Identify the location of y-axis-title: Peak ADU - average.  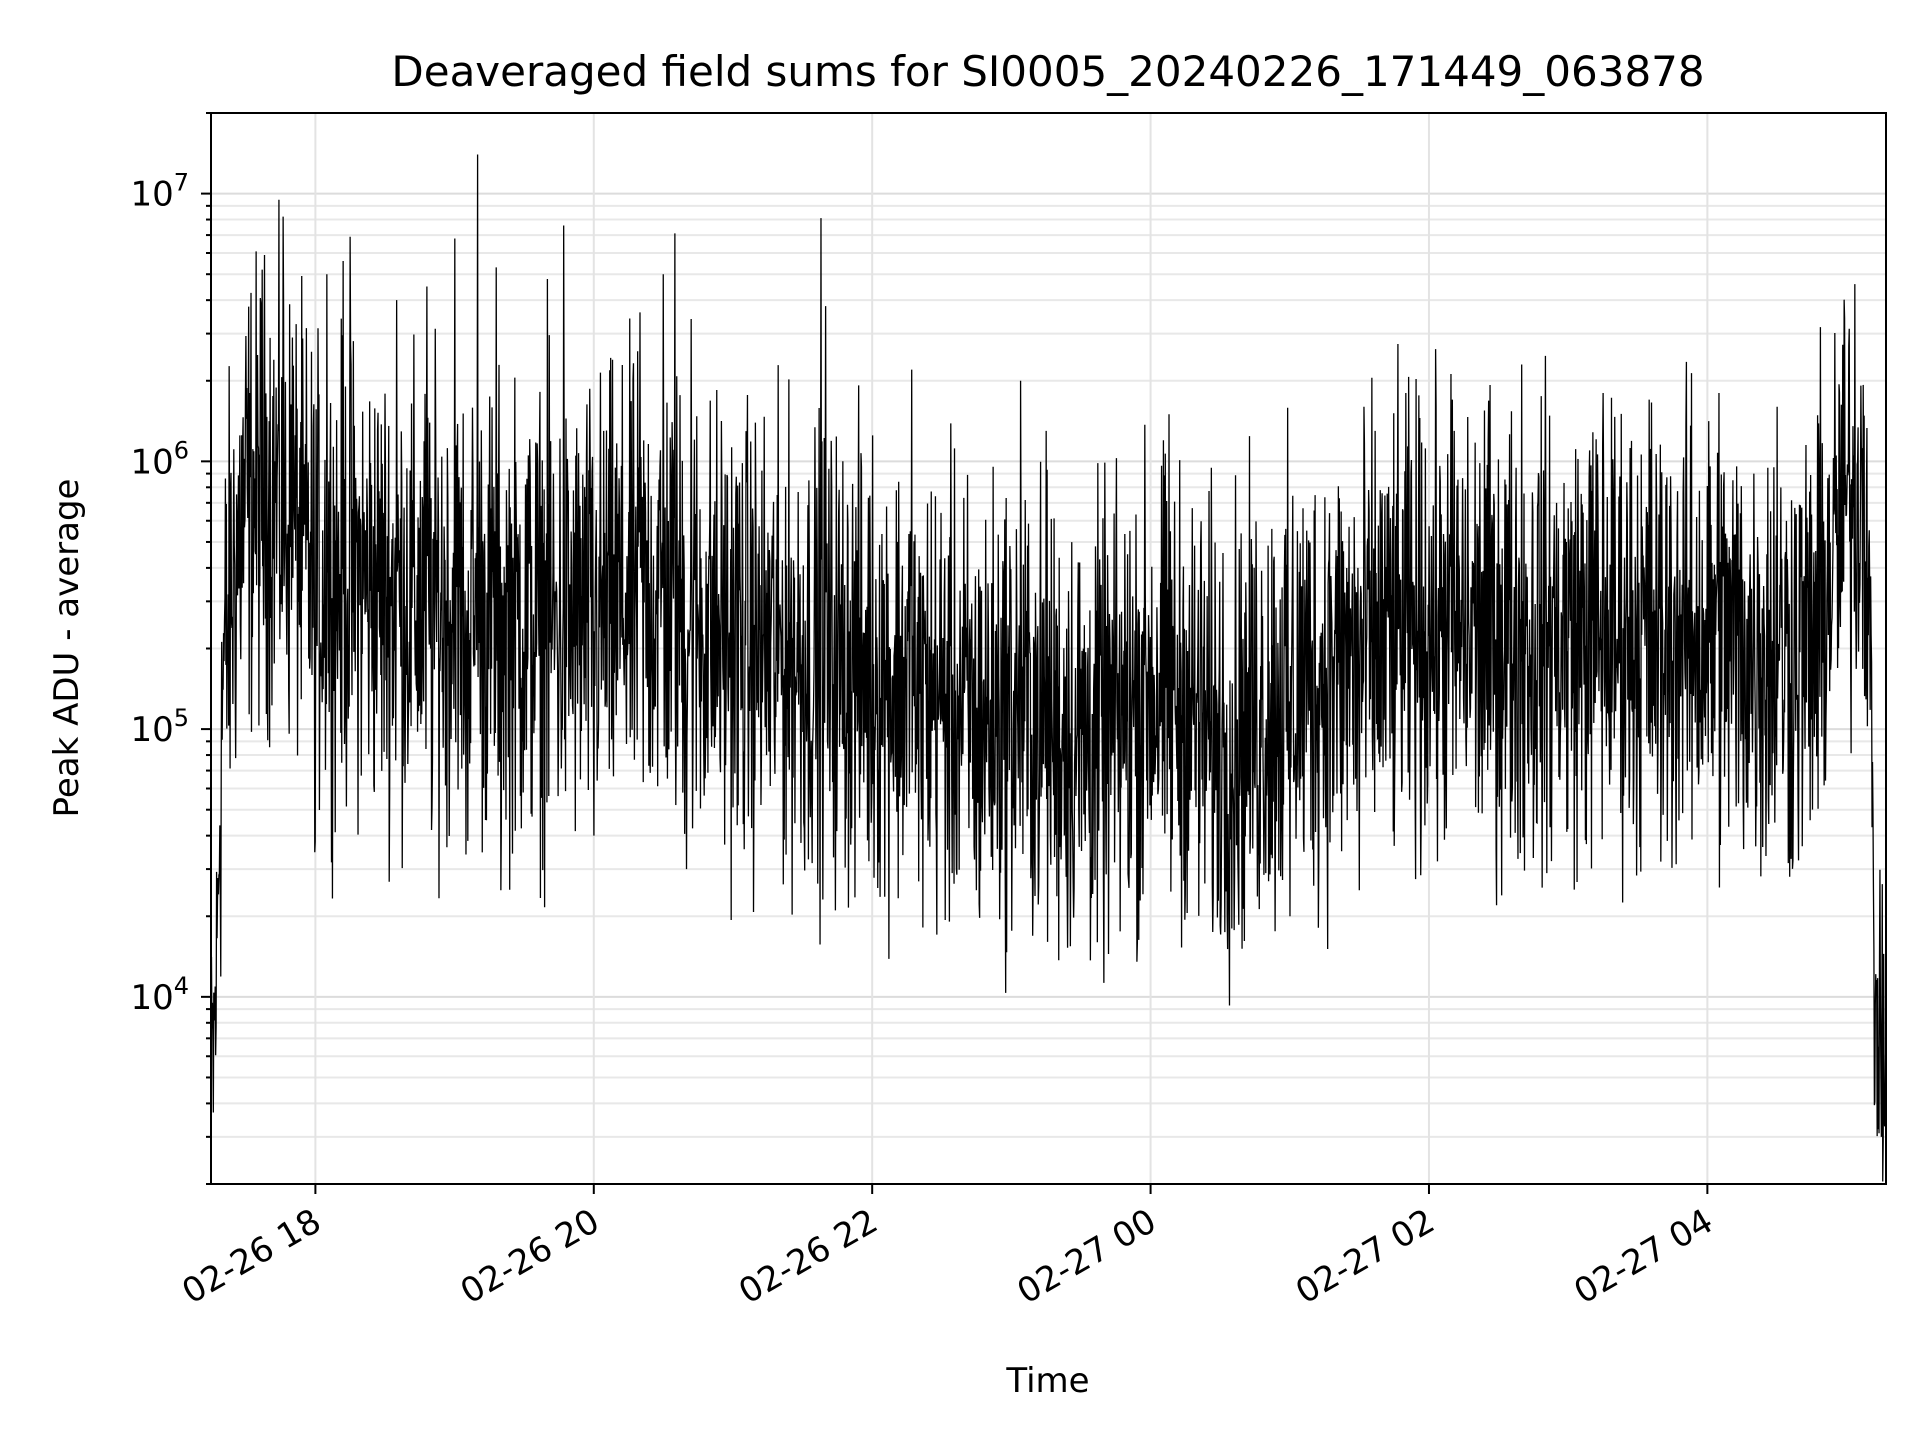
(67, 648).